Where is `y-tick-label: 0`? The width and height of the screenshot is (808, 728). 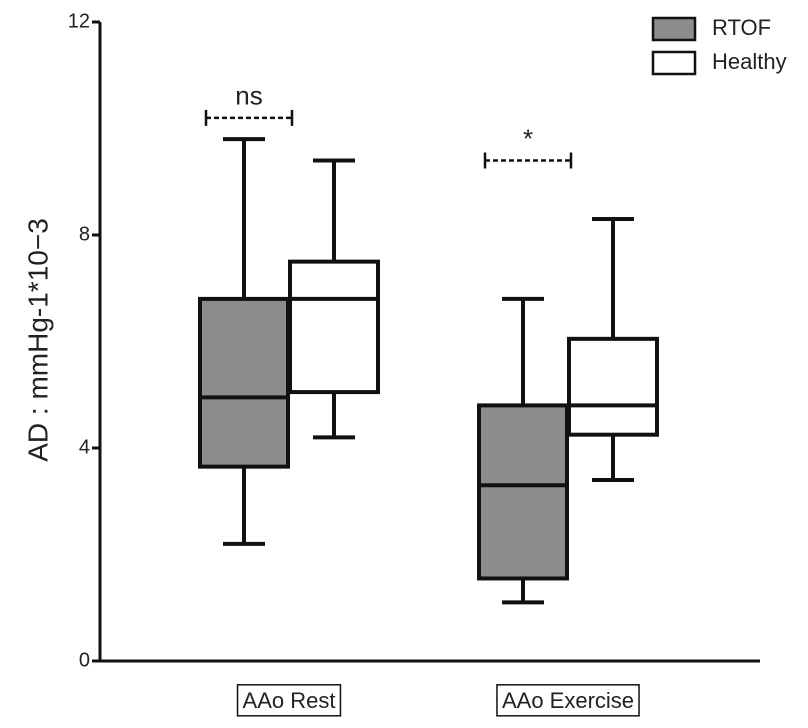
y-tick-label: 0 is located at coordinates (84, 660).